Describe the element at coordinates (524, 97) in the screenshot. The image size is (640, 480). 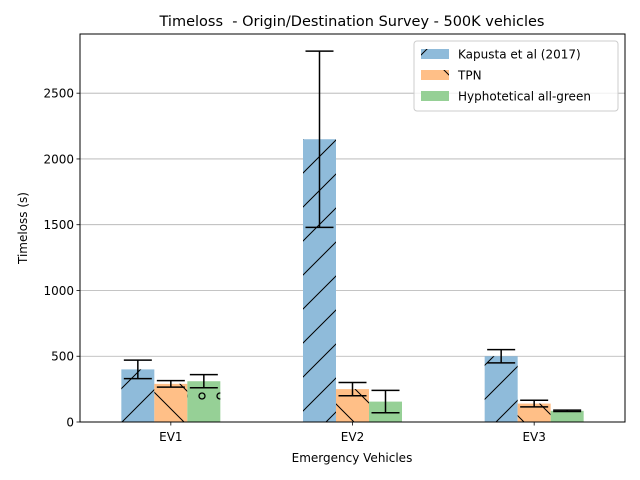
I see `legend-label: Hyphotetical all-green` at that location.